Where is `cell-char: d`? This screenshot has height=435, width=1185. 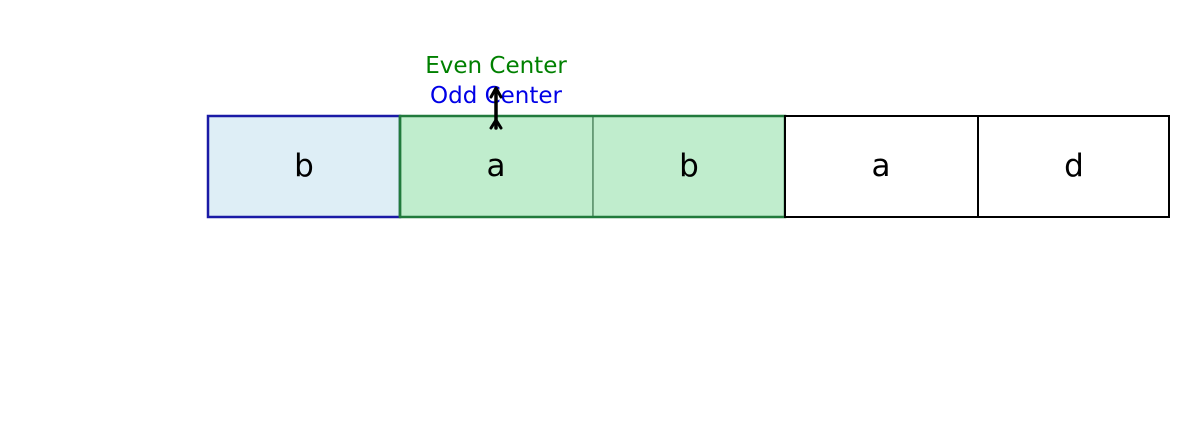 cell-char: d is located at coordinates (1074, 166).